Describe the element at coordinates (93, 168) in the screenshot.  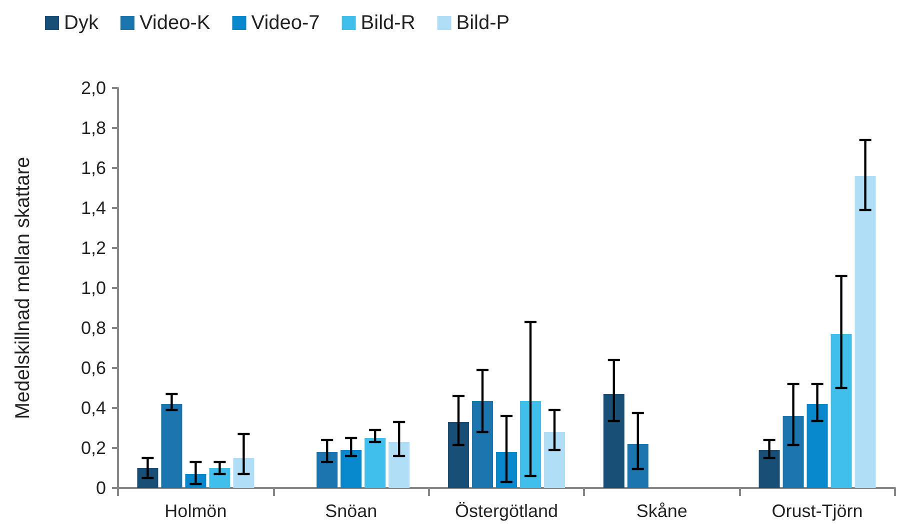
I see `y-tick-label: 1,6` at that location.